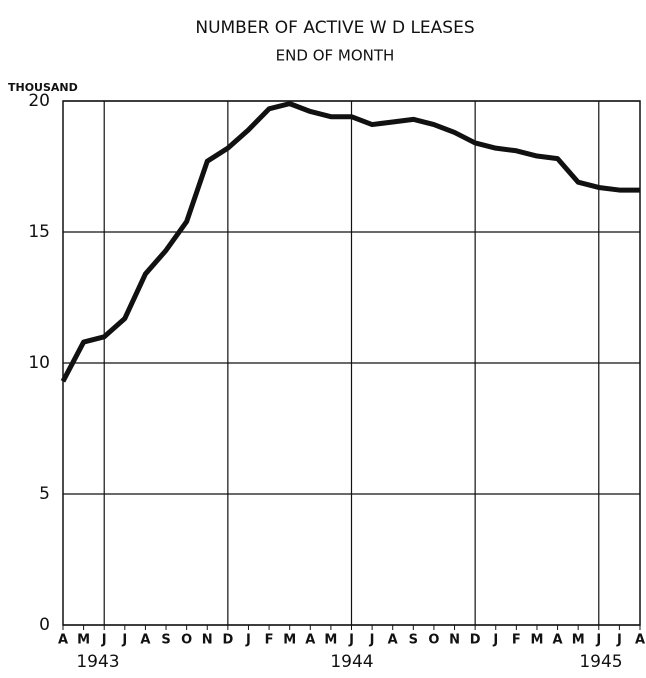 This screenshot has width=646, height=678. What do you see at coordinates (39, 363) in the screenshot?
I see `y-tick-label: 10` at bounding box center [39, 363].